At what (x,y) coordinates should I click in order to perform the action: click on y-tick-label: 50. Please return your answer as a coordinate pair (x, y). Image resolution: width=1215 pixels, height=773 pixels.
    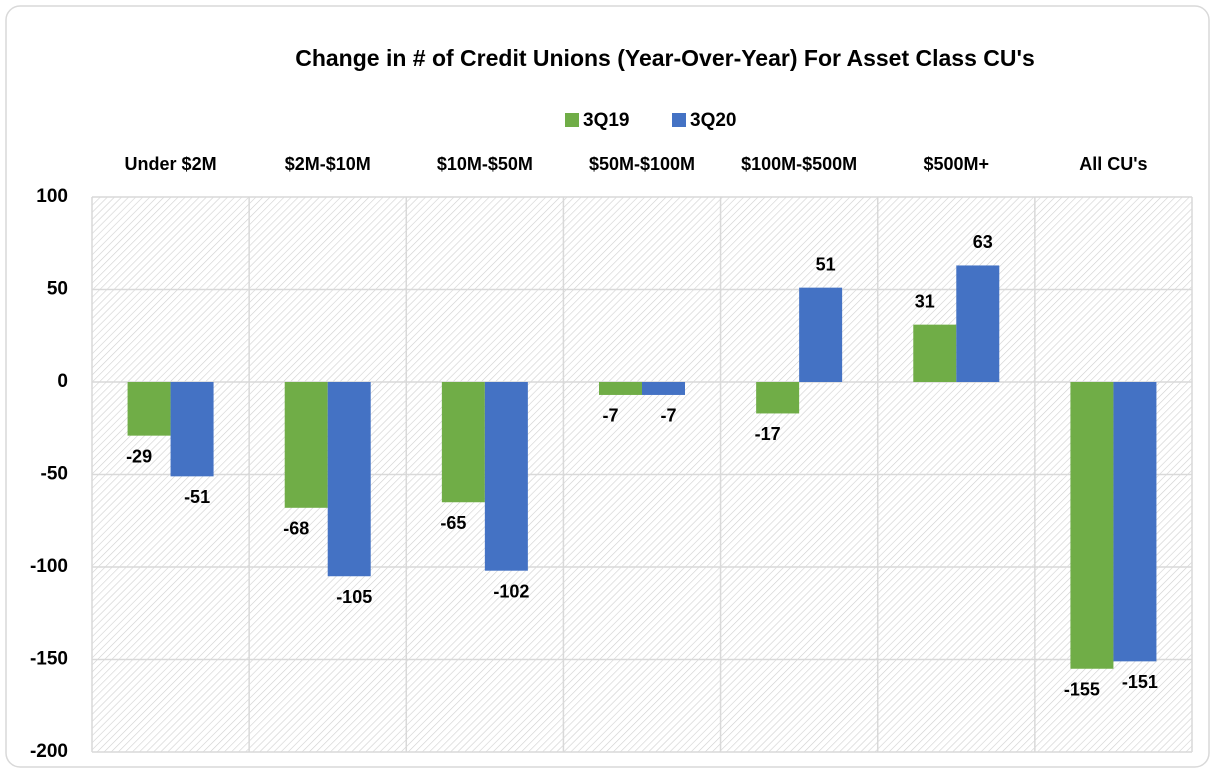
    Looking at the image, I should click on (57, 289).